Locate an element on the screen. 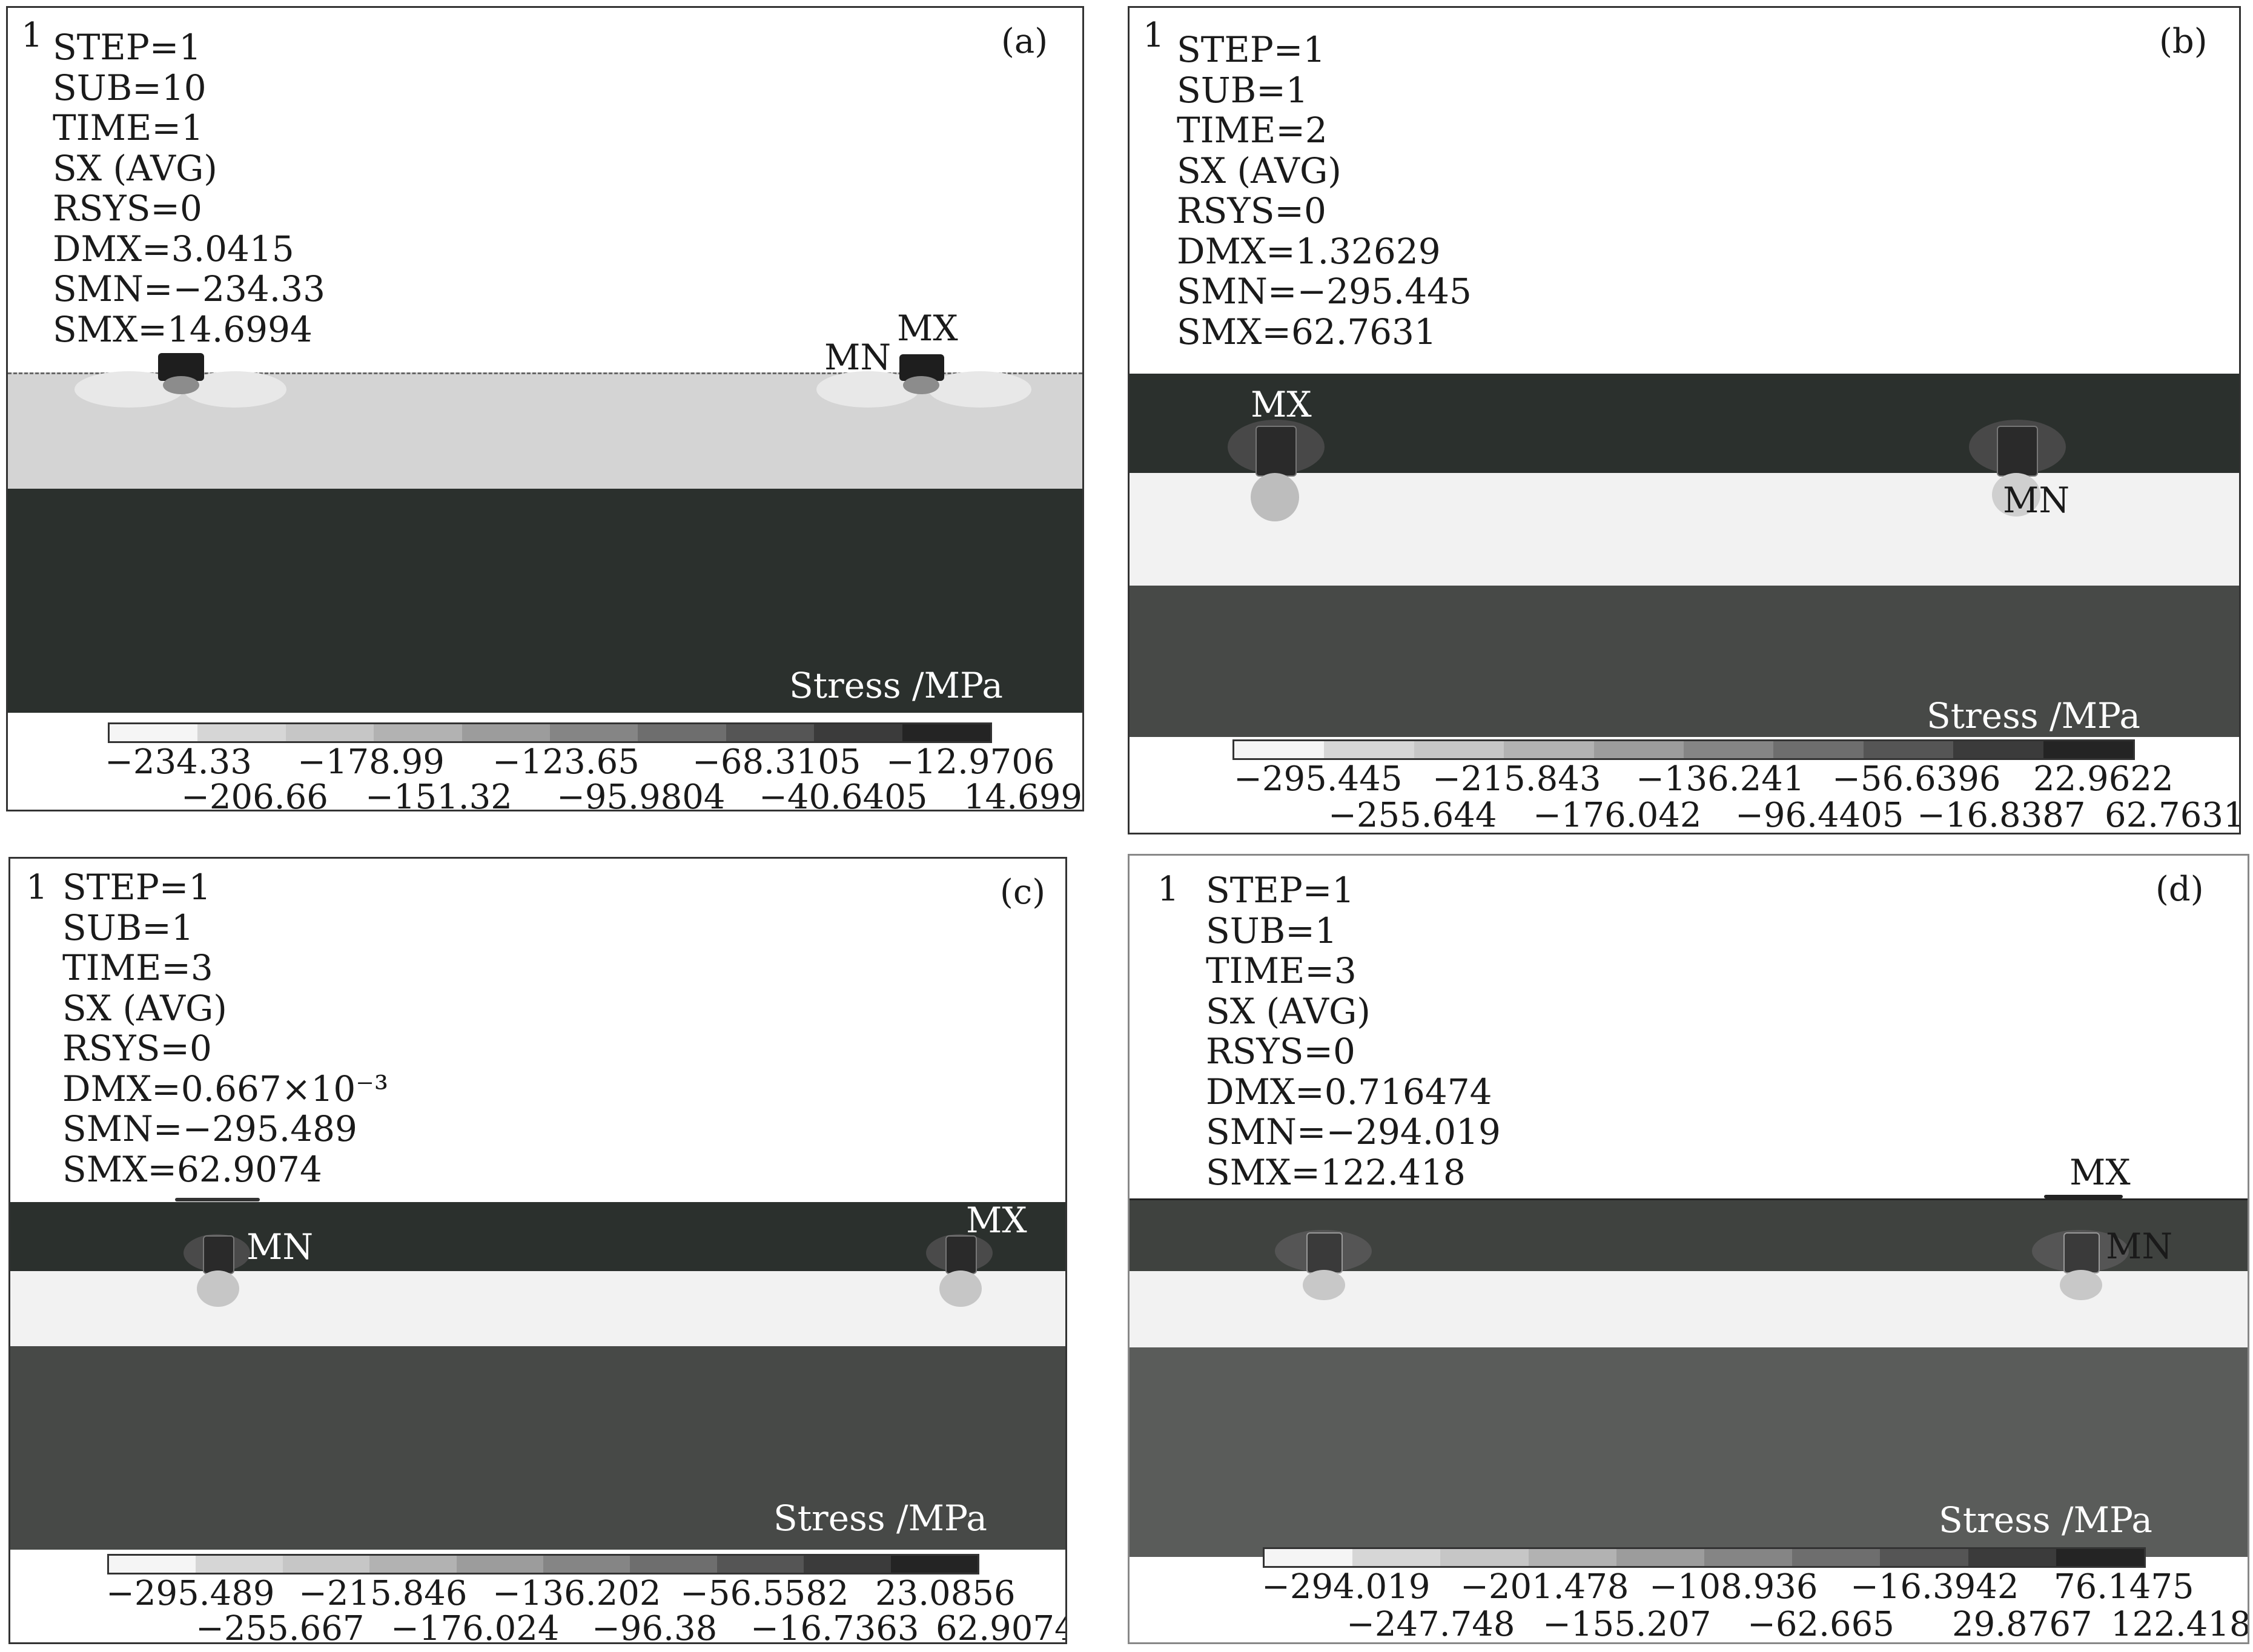 Image resolution: width=2253 pixels, height=1652 pixels. legend-tick: 76.1475 is located at coordinates (2124, 1587).